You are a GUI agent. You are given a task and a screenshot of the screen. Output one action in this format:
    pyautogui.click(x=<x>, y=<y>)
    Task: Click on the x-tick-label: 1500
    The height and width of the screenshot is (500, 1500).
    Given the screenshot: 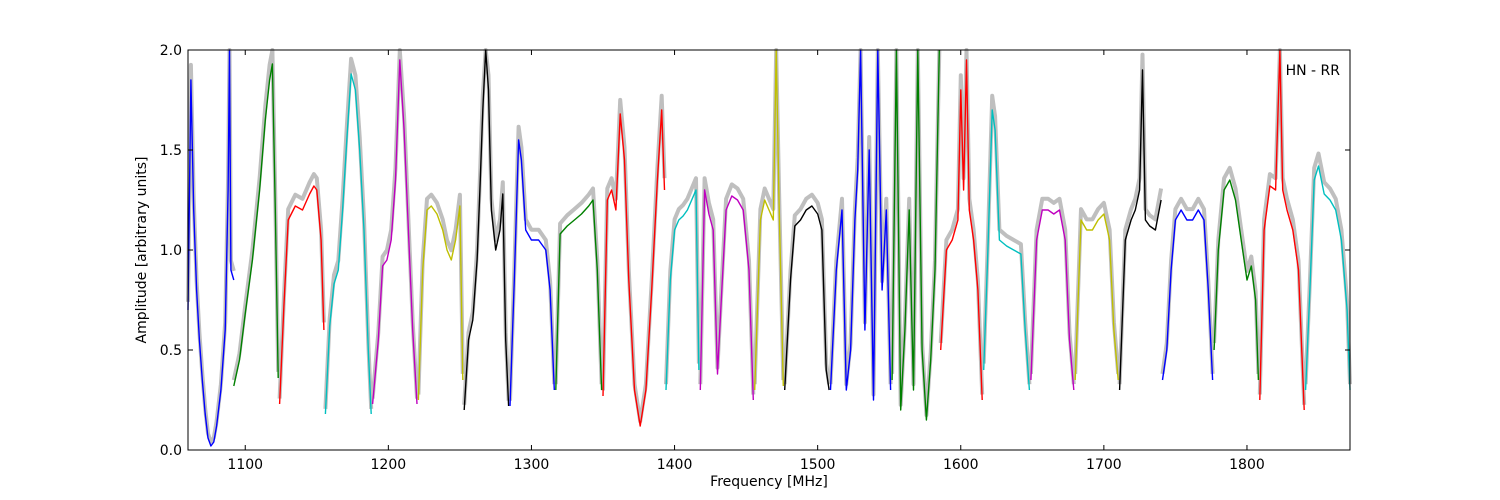 What is the action you would take?
    pyautogui.click(x=818, y=465)
    